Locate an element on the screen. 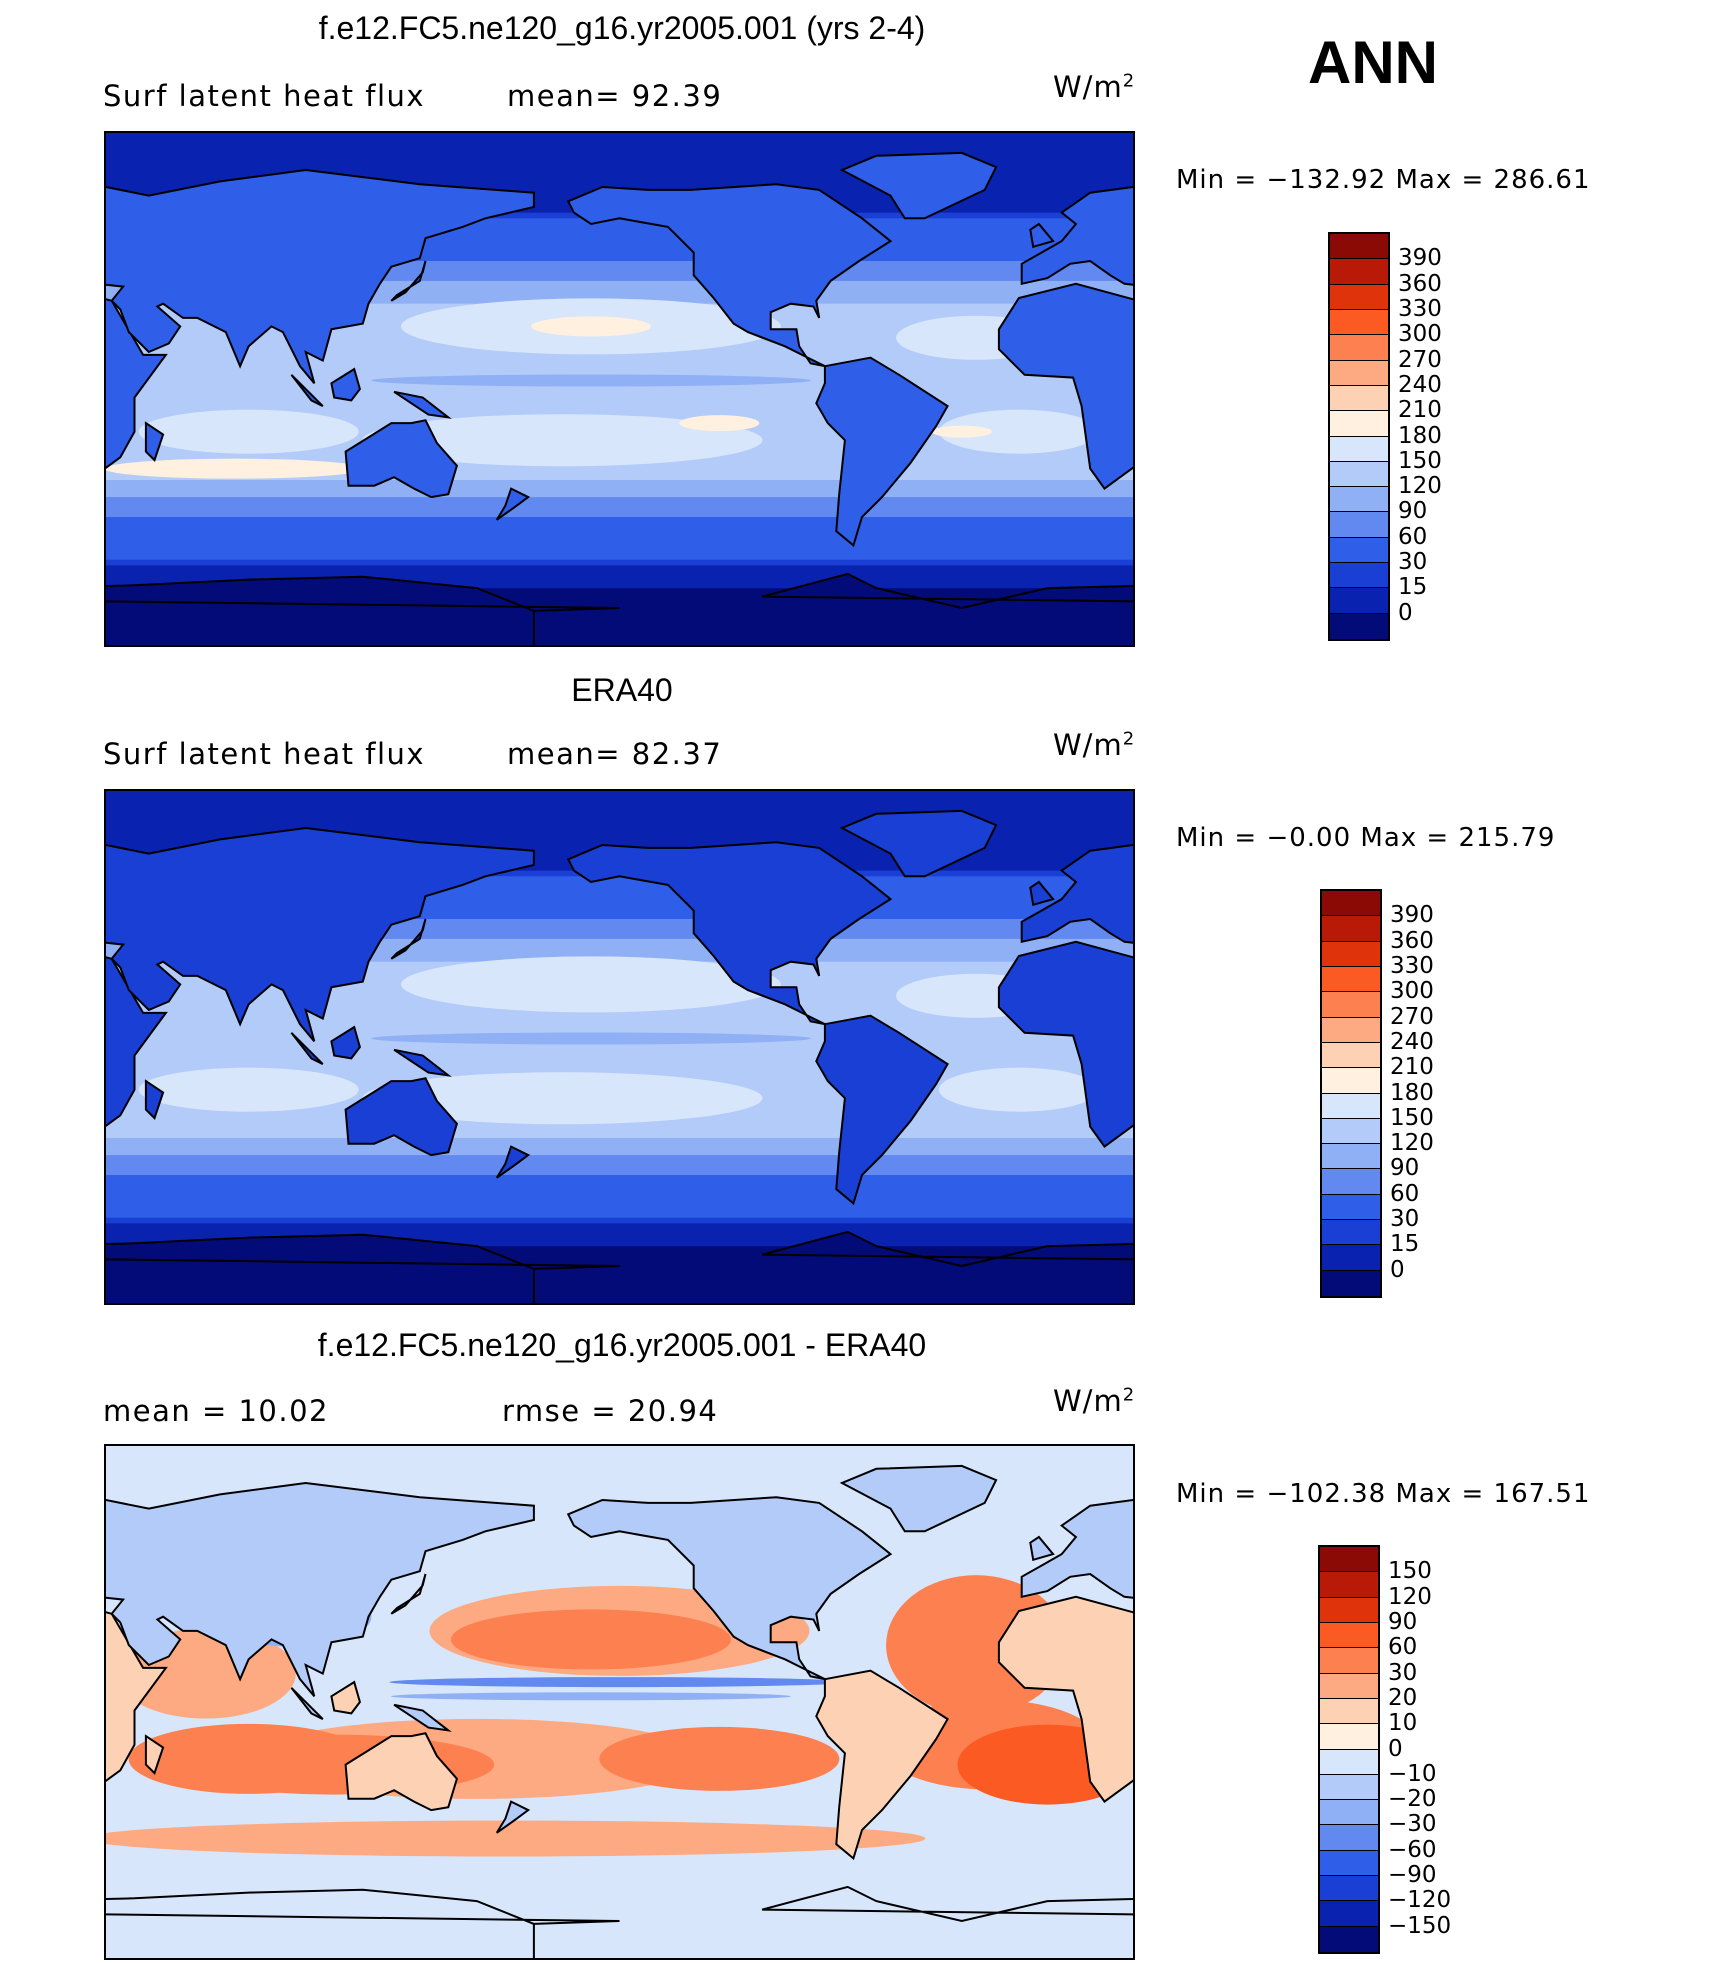 This screenshot has width=1710, height=1963. colorbar-tick-label: 360 is located at coordinates (1420, 283).